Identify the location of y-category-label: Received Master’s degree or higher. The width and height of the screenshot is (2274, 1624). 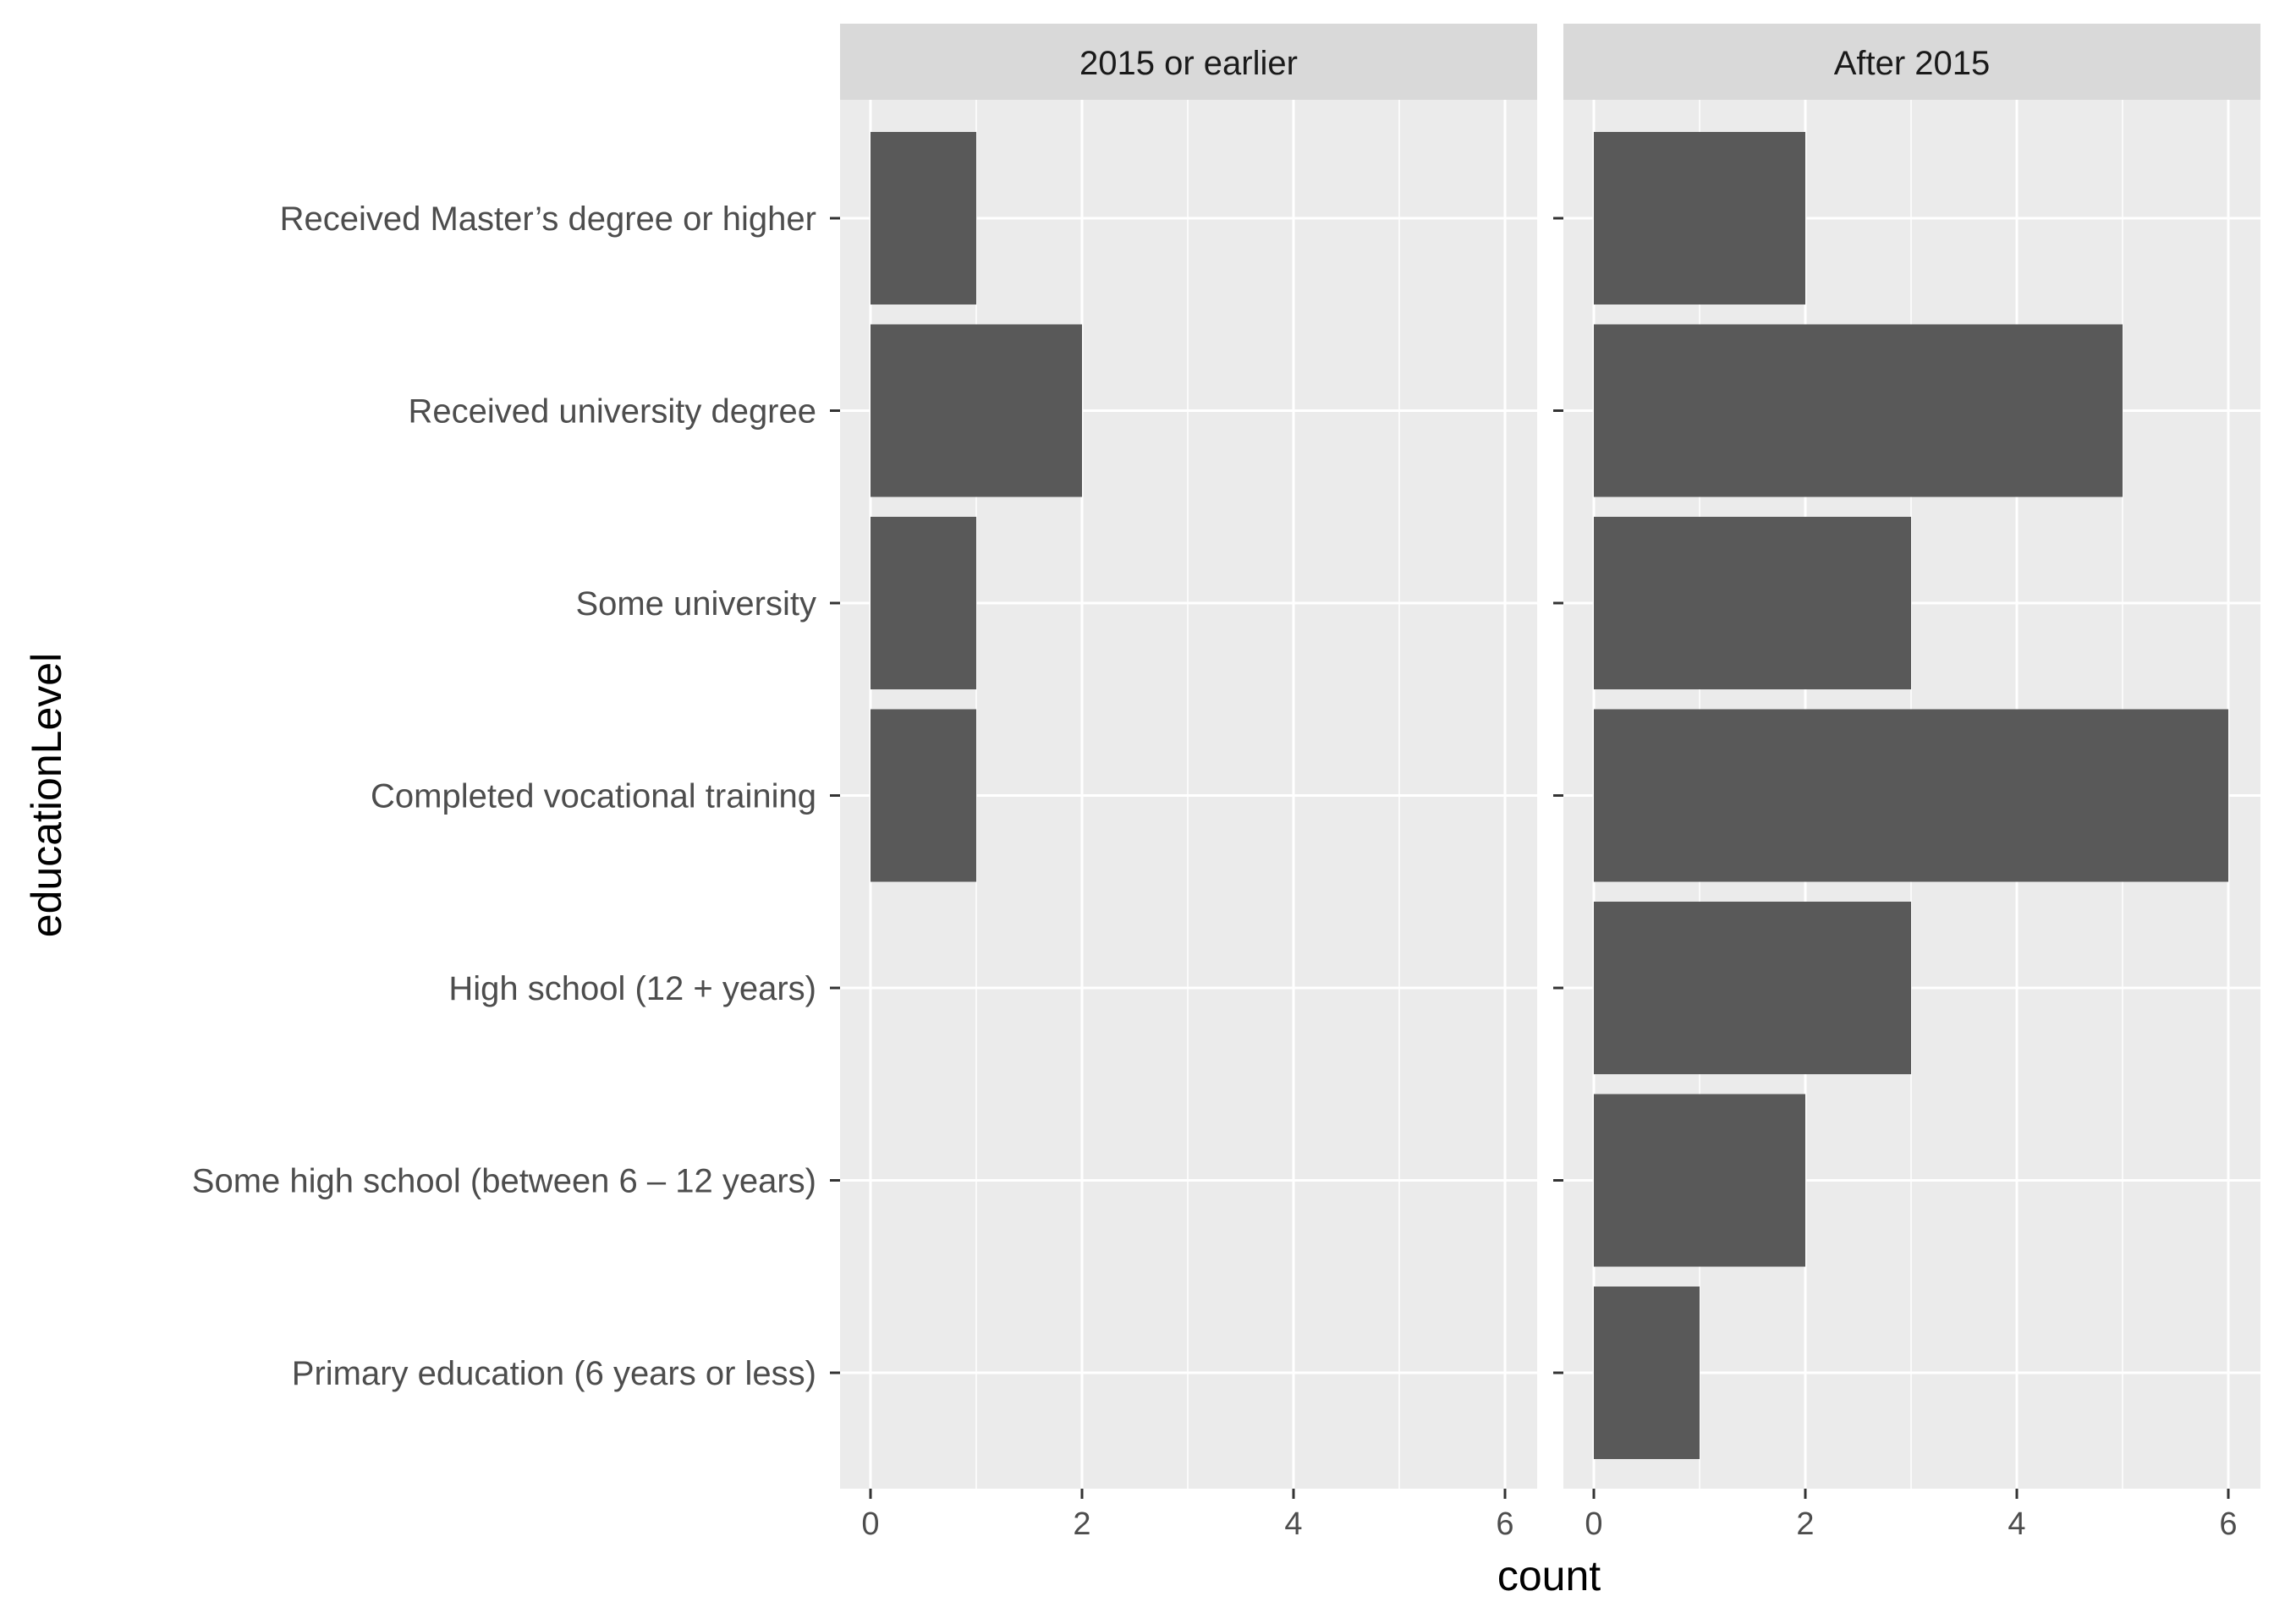
(548, 219).